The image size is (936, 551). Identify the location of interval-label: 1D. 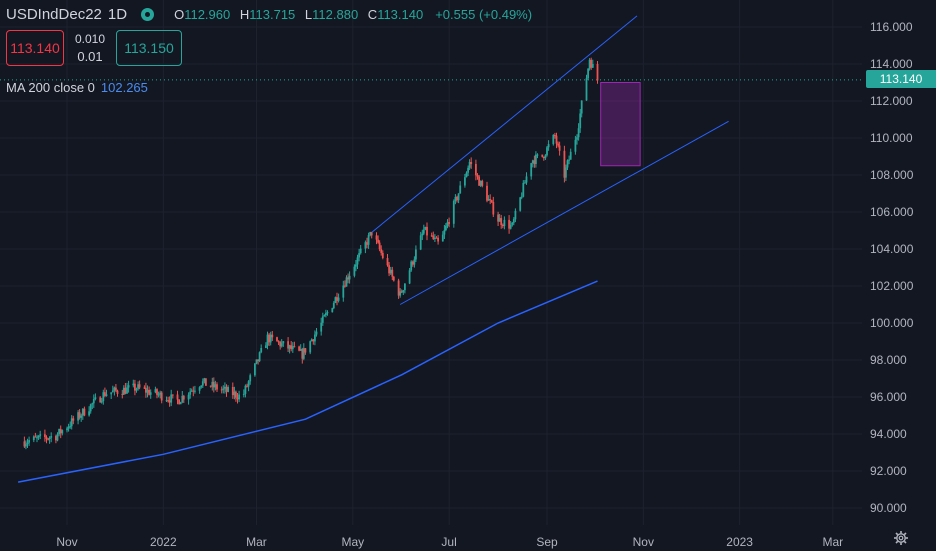
(117, 14).